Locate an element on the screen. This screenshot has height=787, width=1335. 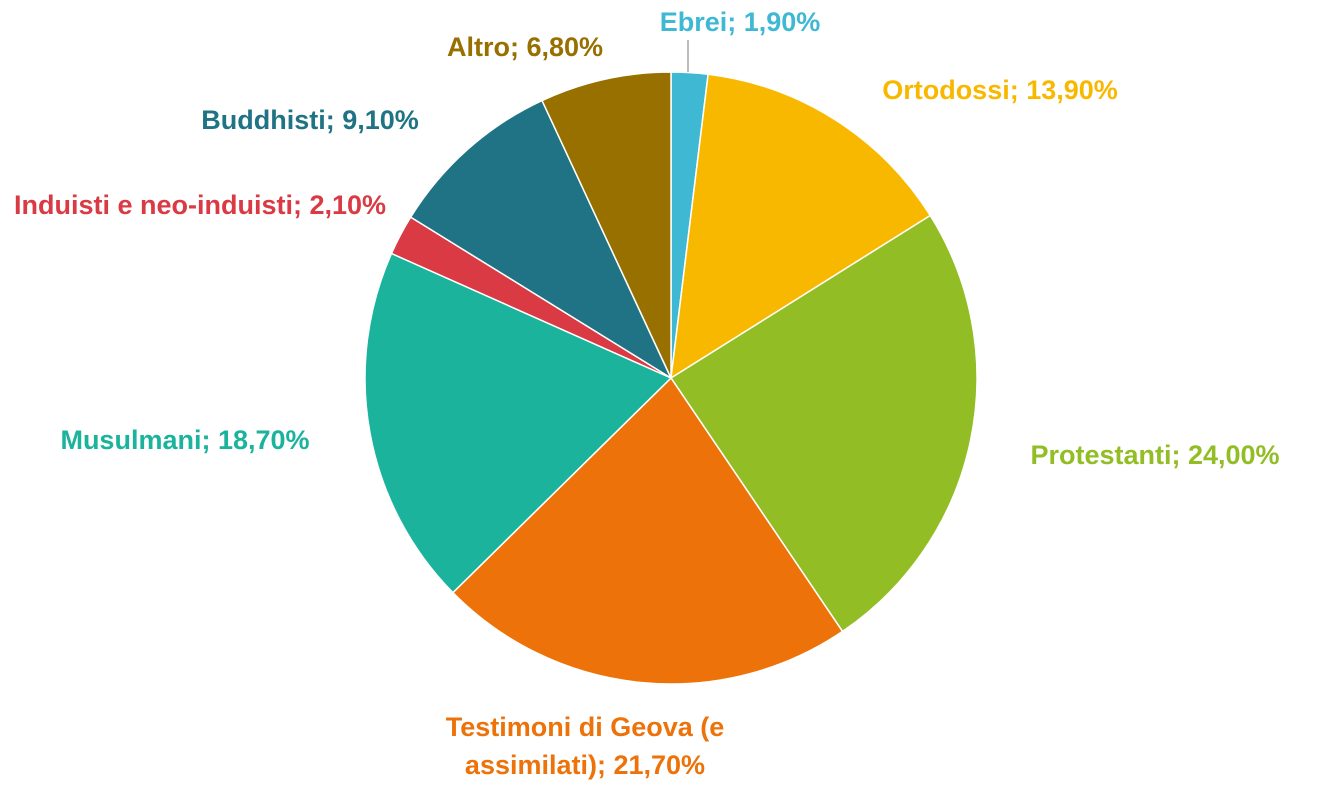
data-label: Induisti e neo-induisti; 2,10% is located at coordinates (200, 205).